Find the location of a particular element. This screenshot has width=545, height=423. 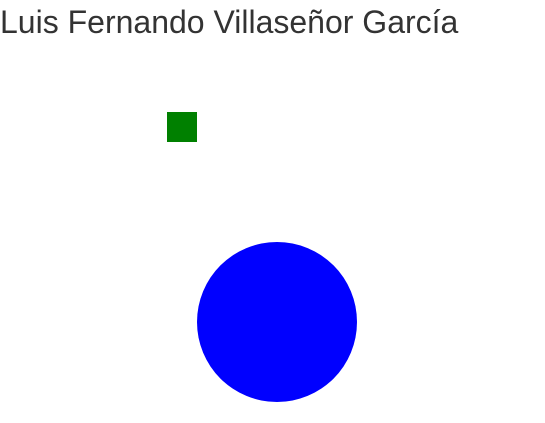

blue-circle is located at coordinates (277, 322).